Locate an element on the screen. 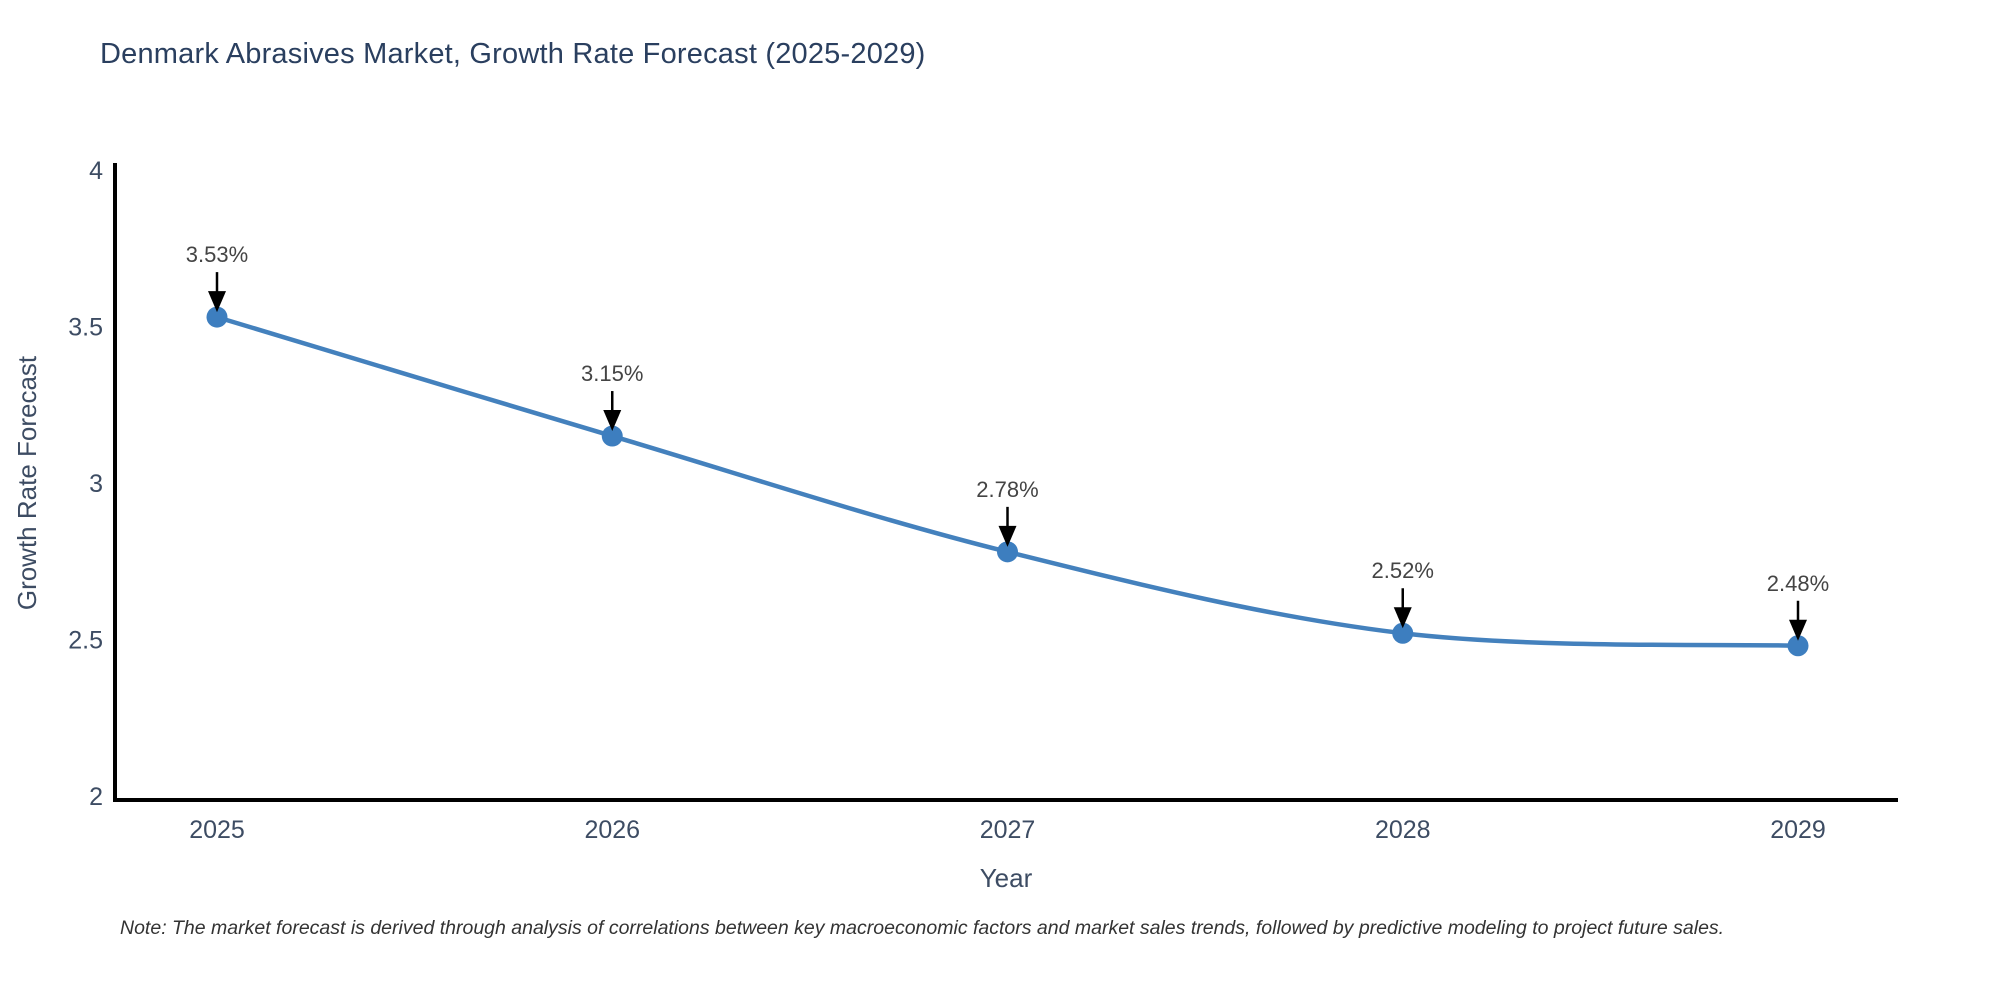  x-axis-title: Year is located at coordinates (1006, 878).